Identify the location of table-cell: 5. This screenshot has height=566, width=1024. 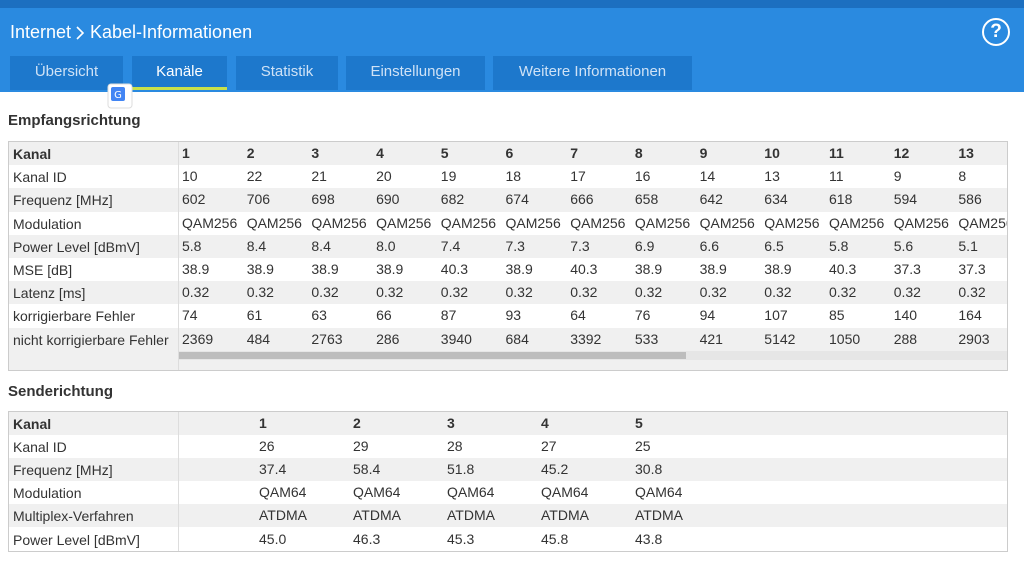
(444, 153).